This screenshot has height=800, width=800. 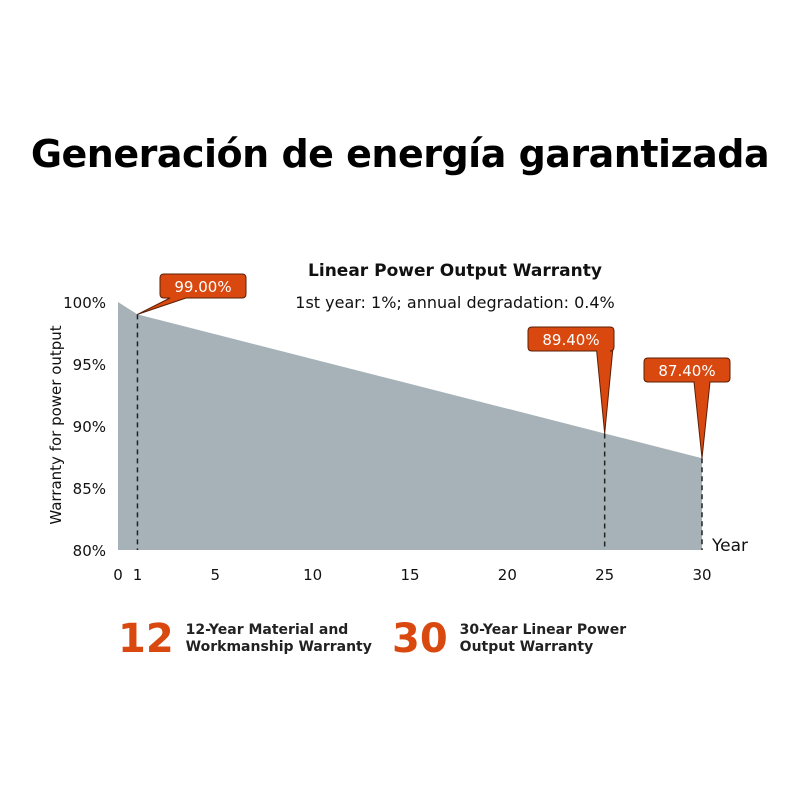 What do you see at coordinates (729, 546) in the screenshot?
I see `x-axis-label: Year` at bounding box center [729, 546].